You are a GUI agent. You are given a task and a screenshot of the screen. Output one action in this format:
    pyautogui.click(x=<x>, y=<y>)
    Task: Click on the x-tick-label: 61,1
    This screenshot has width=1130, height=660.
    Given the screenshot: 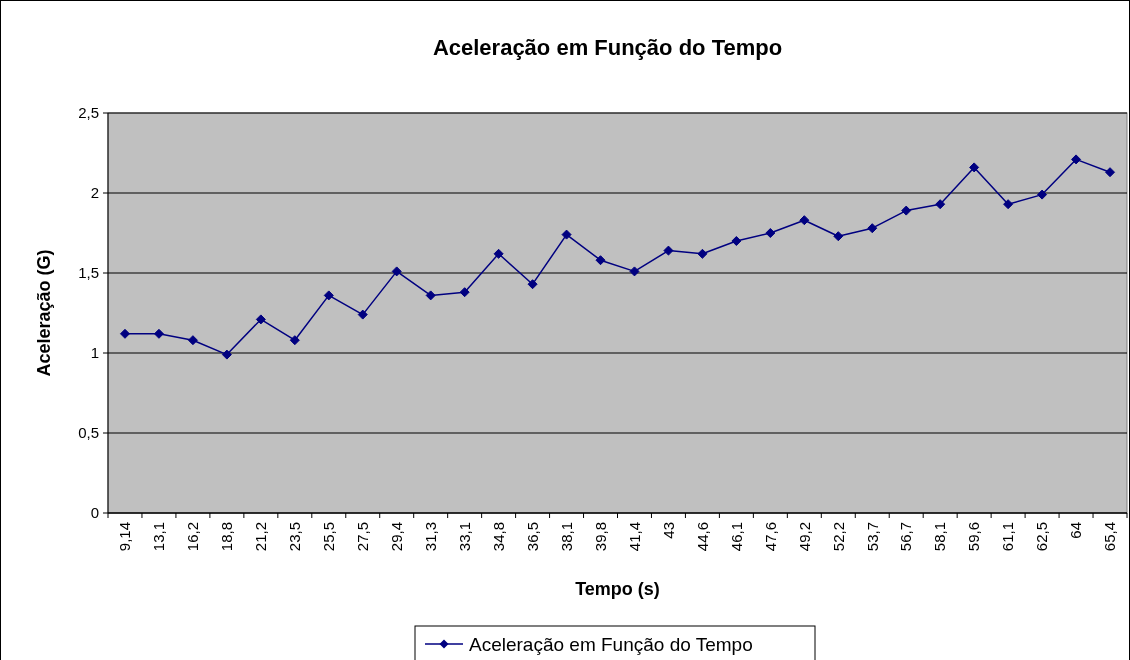 What is the action you would take?
    pyautogui.click(x=1008, y=537)
    